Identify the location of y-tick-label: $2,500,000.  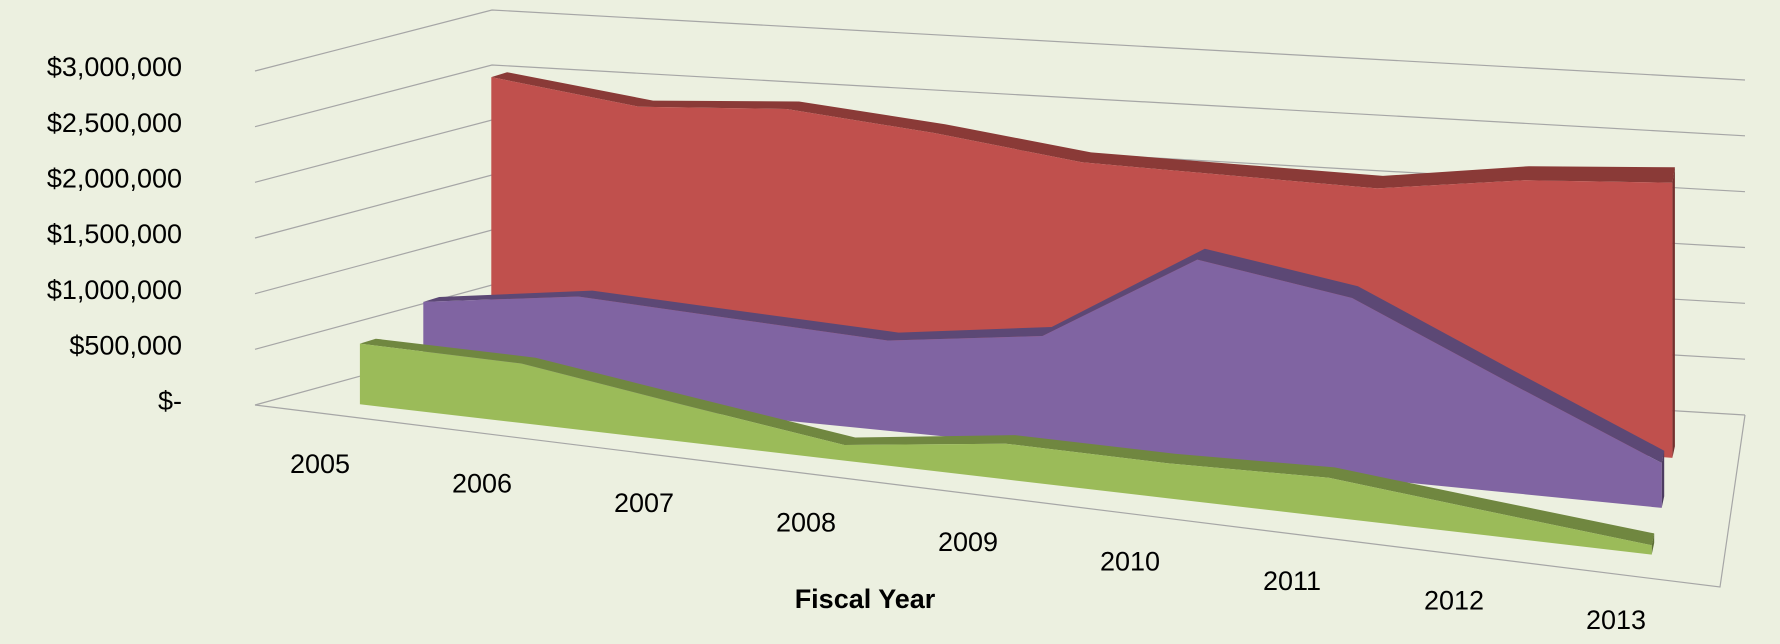
(114, 123).